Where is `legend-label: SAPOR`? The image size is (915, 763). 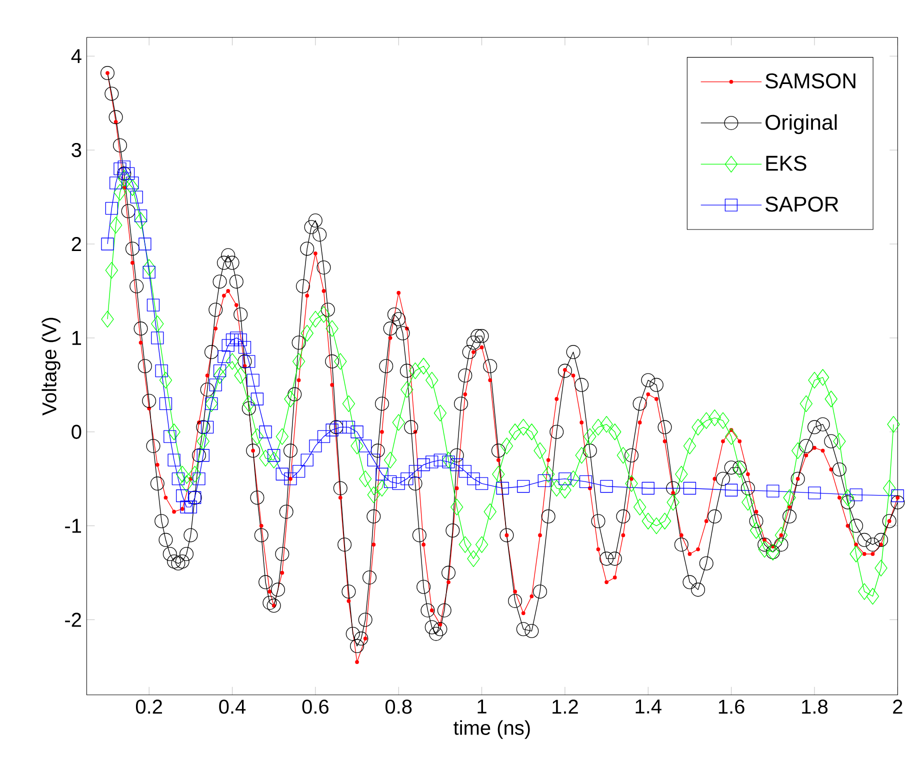 legend-label: SAPOR is located at coordinates (802, 204).